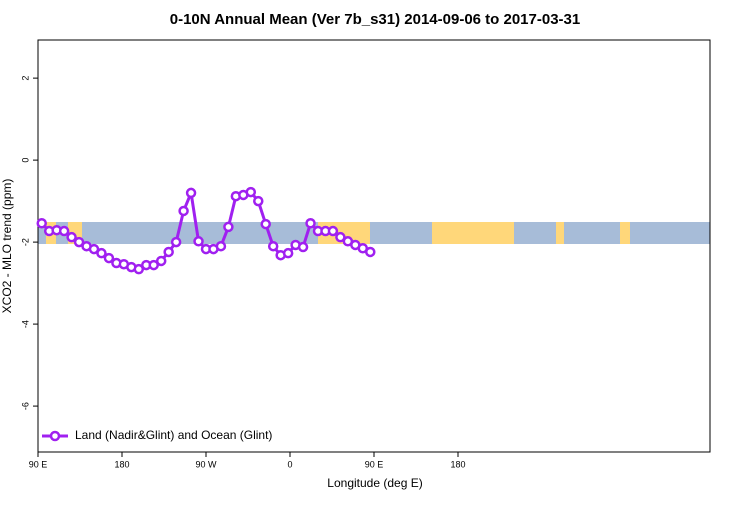  What do you see at coordinates (374, 483) in the screenshot?
I see `x-axis-label: Longitude (deg E)` at bounding box center [374, 483].